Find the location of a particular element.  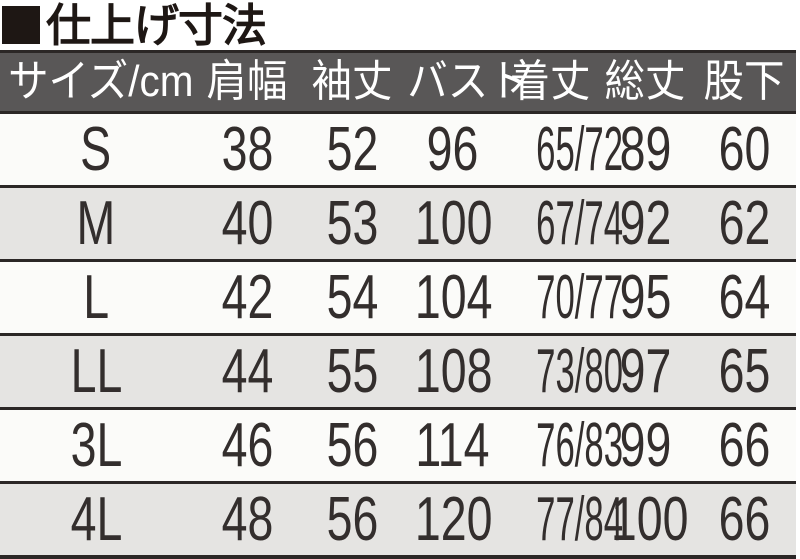

measurement-value: 40 is located at coordinates (247, 223).